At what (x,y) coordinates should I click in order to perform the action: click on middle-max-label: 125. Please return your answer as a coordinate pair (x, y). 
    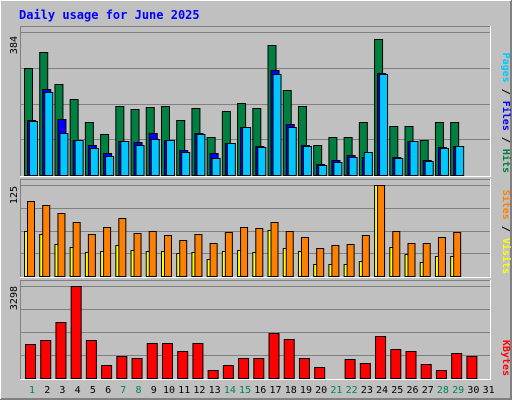
    Looking at the image, I should click on (14, 195).